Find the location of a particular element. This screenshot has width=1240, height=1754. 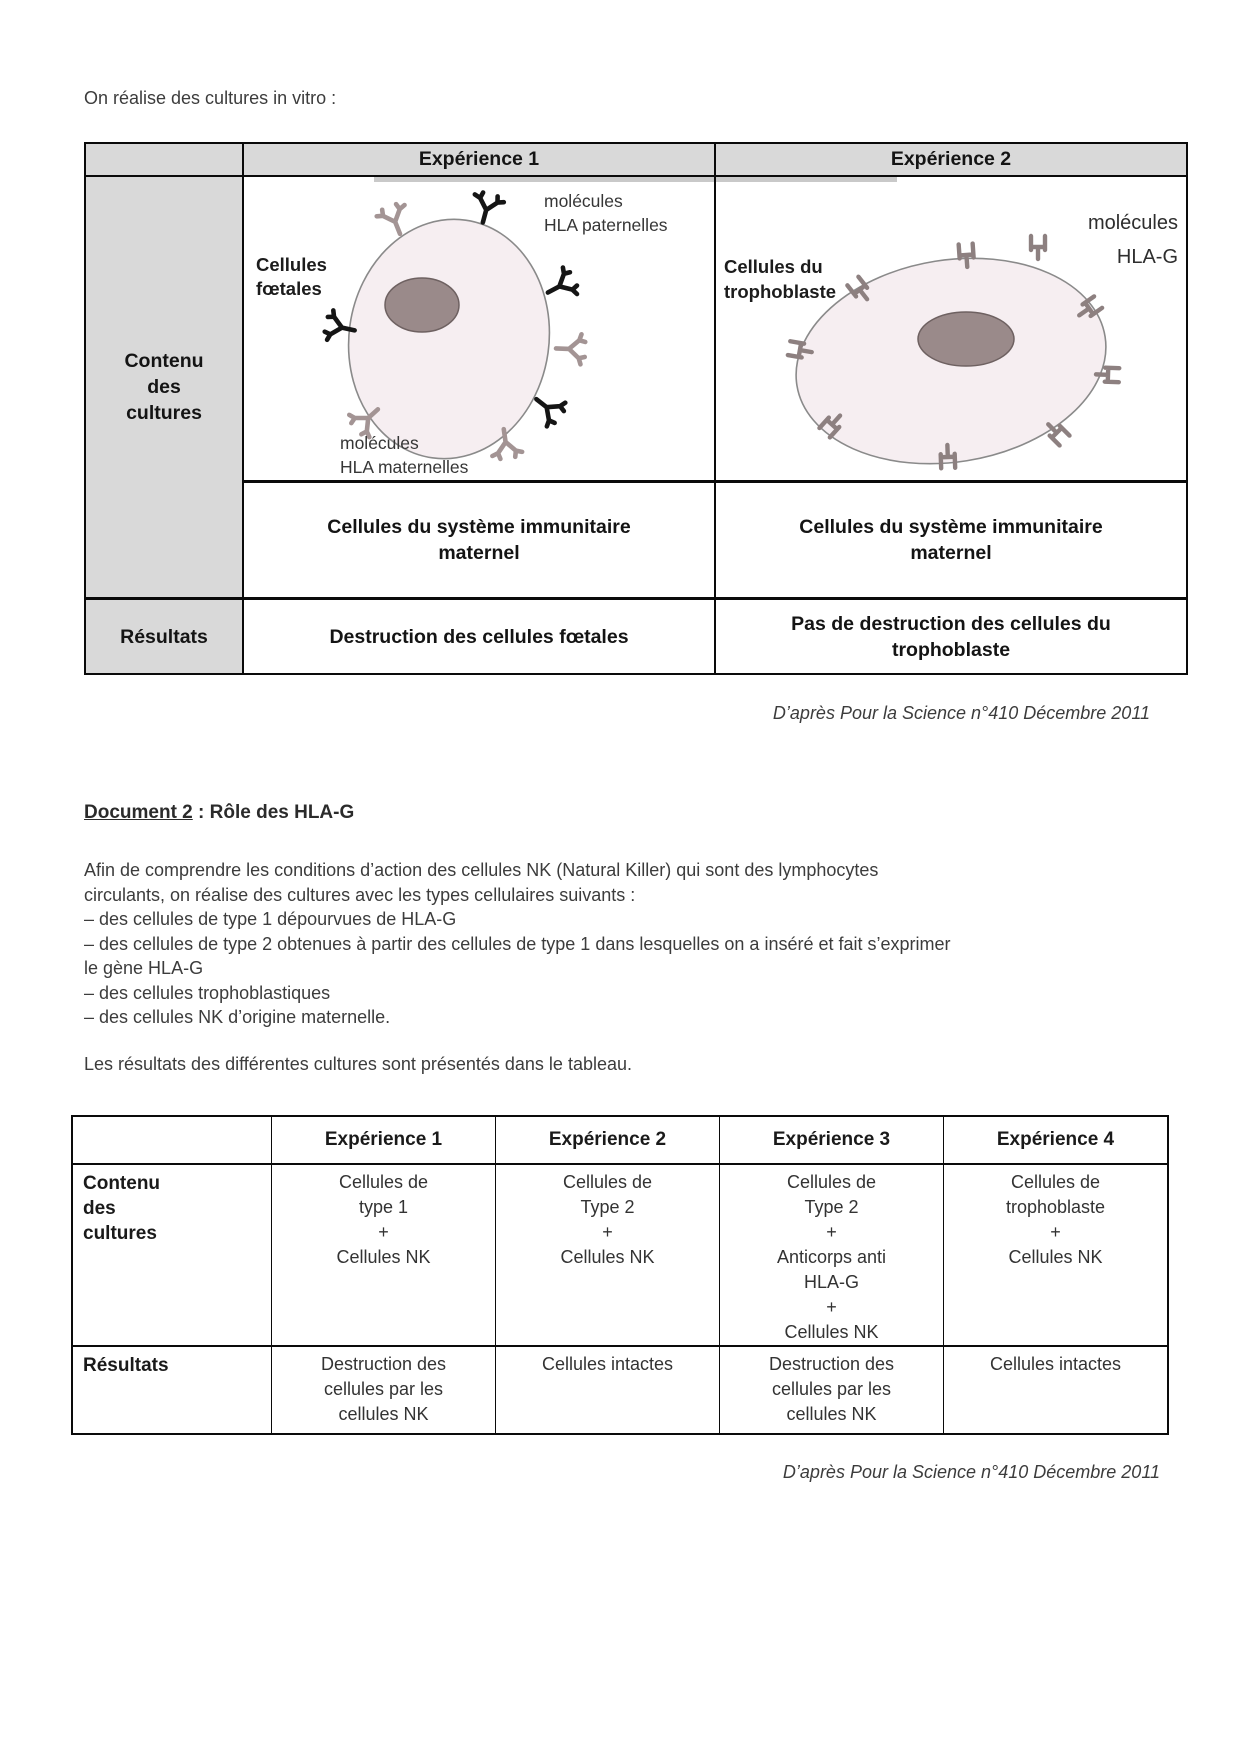

hla-g-molecule-icon is located at coordinates (1038, 247).